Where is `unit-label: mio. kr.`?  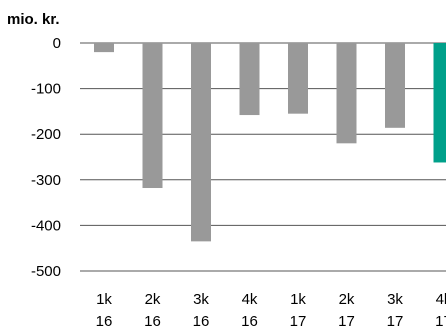
unit-label: mio. kr. is located at coordinates (33, 19).